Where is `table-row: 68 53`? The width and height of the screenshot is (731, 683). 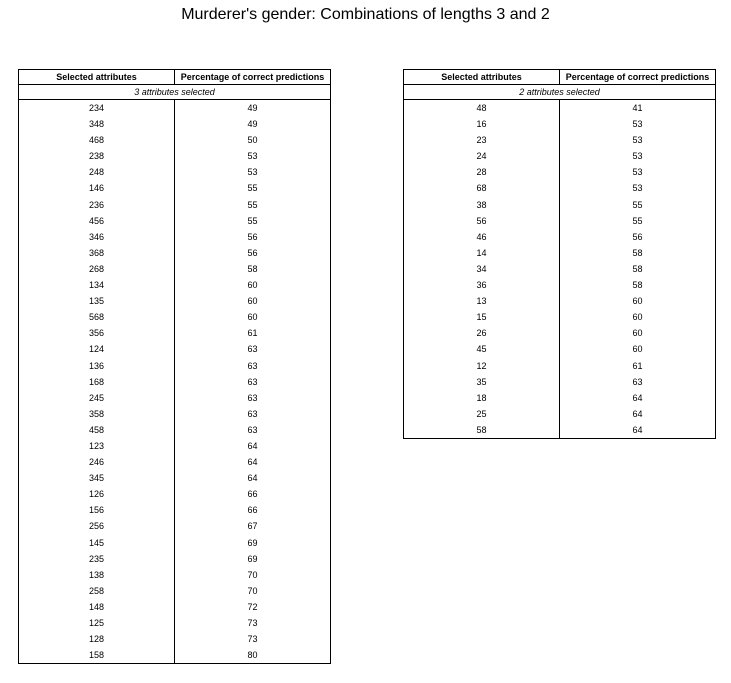 table-row: 68 53 is located at coordinates (559, 188).